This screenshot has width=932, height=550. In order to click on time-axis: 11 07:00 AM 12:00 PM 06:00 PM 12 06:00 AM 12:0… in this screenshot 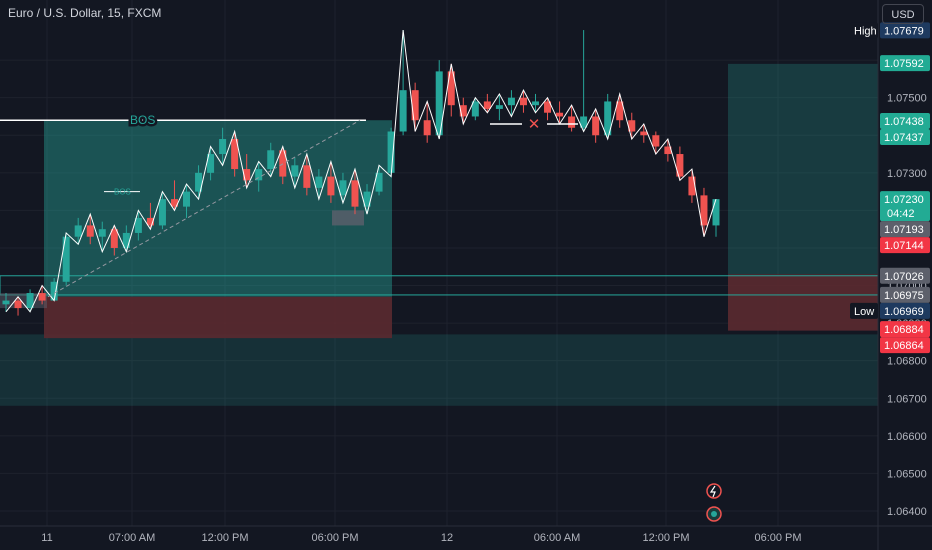, I will do `click(466, 534)`.